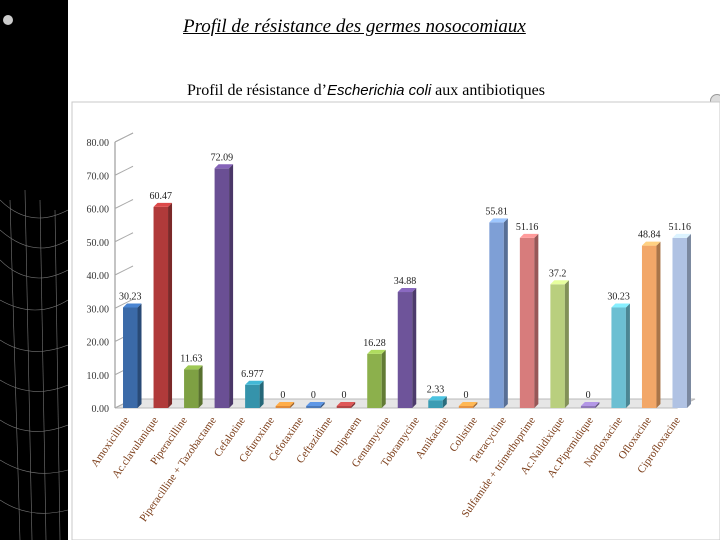 This screenshot has width=720, height=540. Describe the element at coordinates (252, 374) in the screenshot. I see `data-label: 6.977` at that location.